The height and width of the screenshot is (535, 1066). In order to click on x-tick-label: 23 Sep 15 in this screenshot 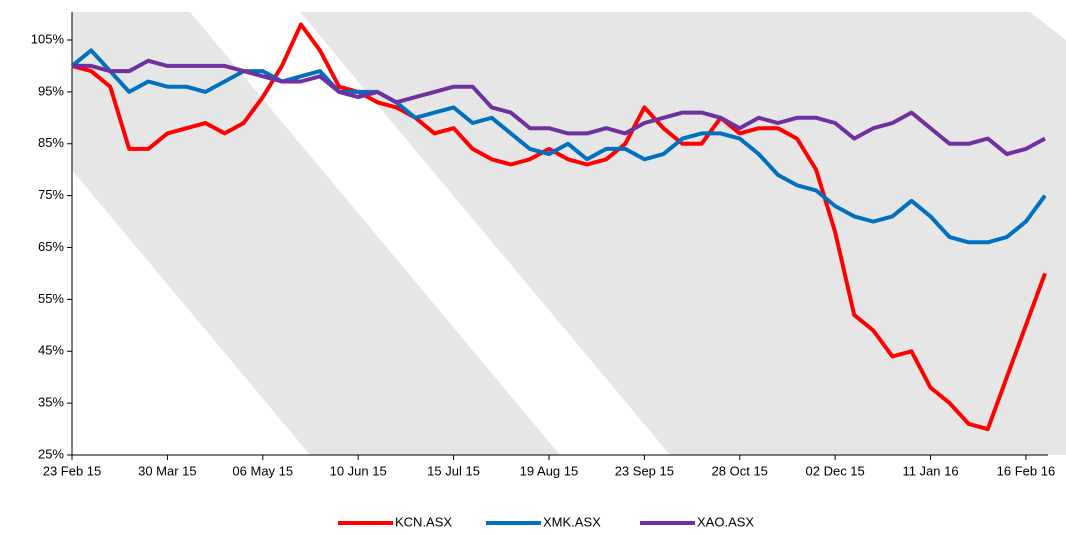, I will do `click(644, 470)`.